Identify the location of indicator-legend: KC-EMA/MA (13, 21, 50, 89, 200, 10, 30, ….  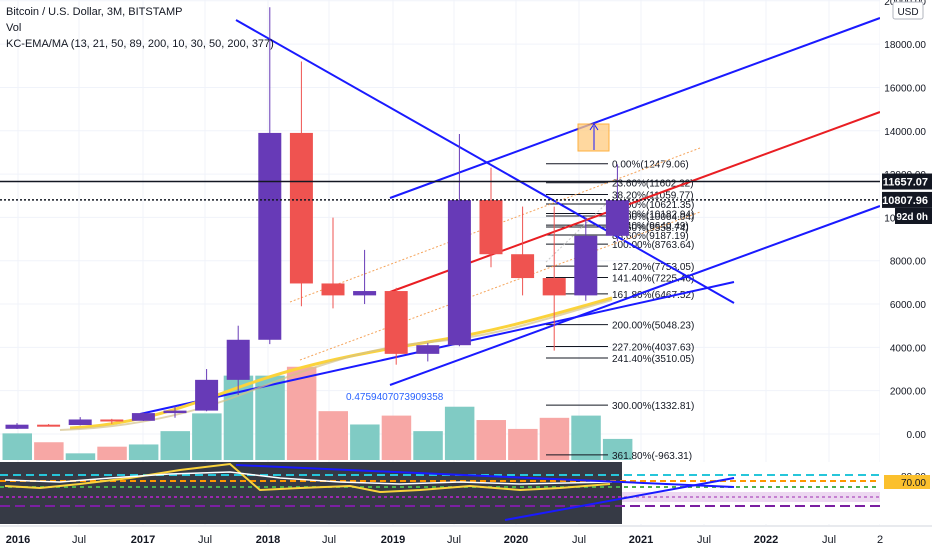
(140, 44).